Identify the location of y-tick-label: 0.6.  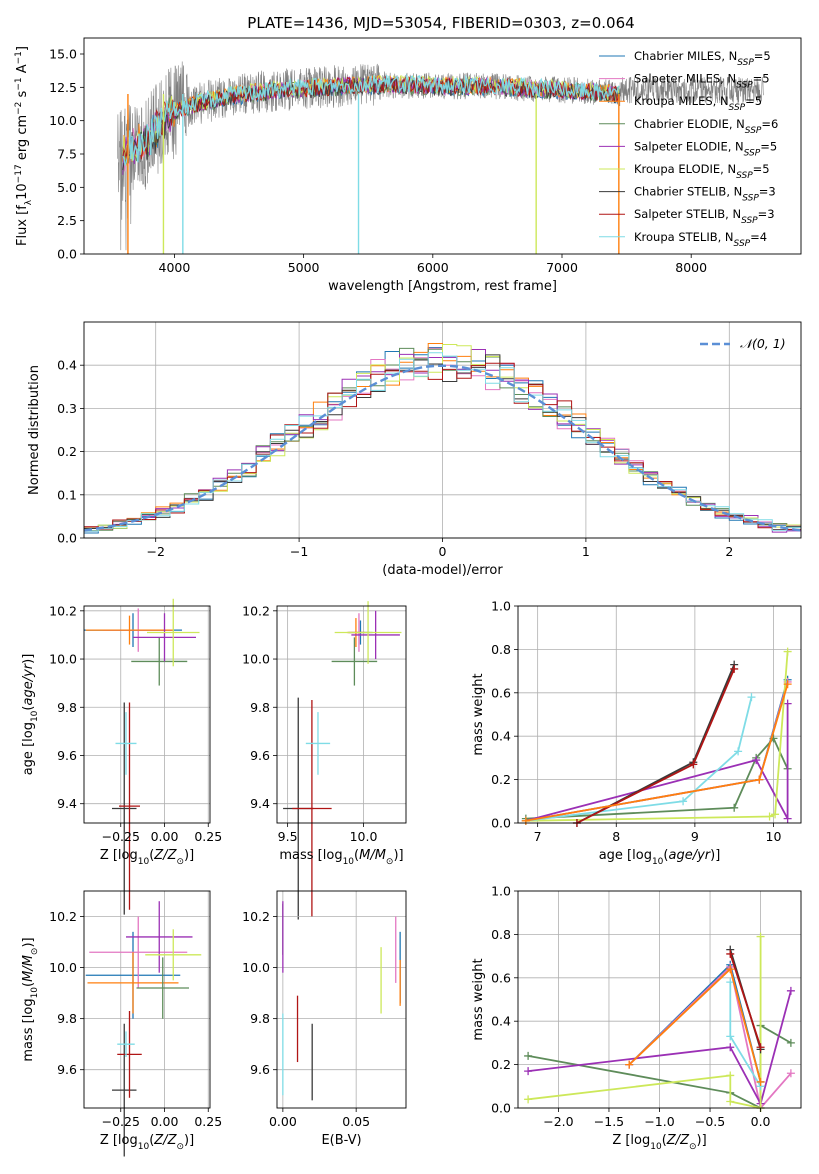
(501, 692).